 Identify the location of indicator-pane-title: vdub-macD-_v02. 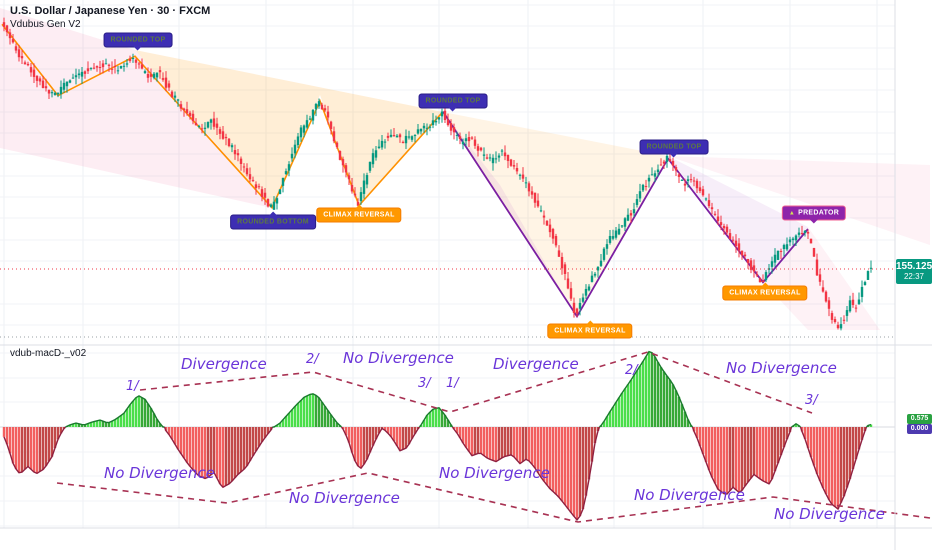
(48, 353).